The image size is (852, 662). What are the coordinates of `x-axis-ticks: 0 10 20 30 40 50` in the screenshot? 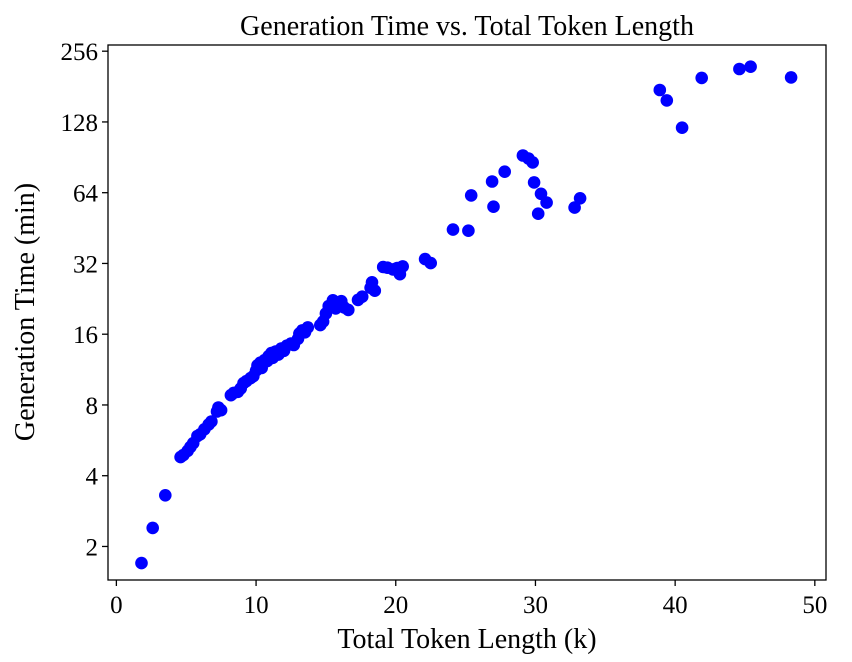 It's located at (468, 599).